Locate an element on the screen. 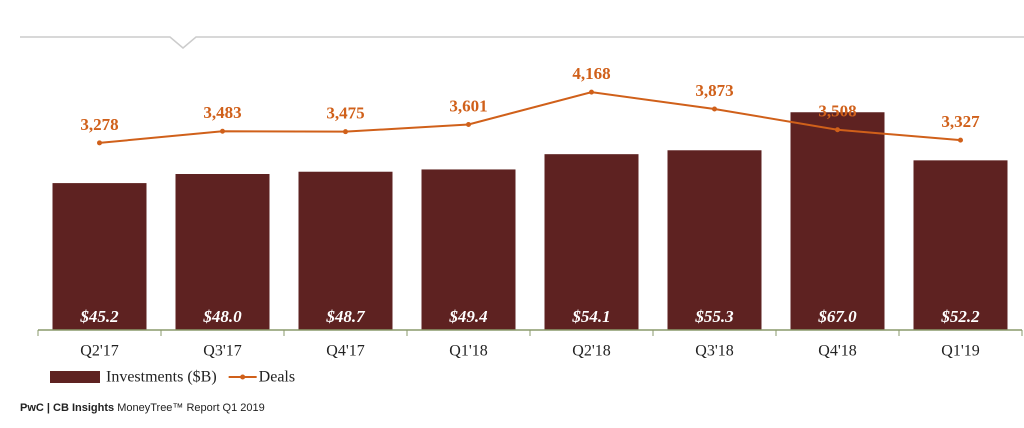 The width and height of the screenshot is (1024, 428). line-label: 3,873 is located at coordinates (714, 90).